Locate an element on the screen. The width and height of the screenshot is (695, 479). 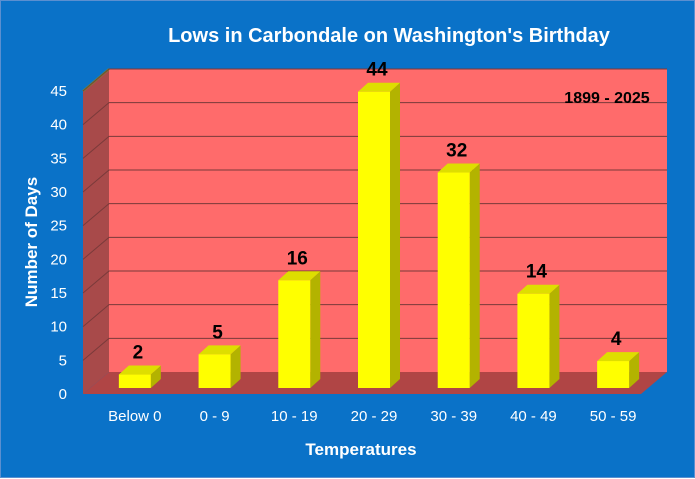
x-tick-label: 0 - 9 is located at coordinates (215, 416).